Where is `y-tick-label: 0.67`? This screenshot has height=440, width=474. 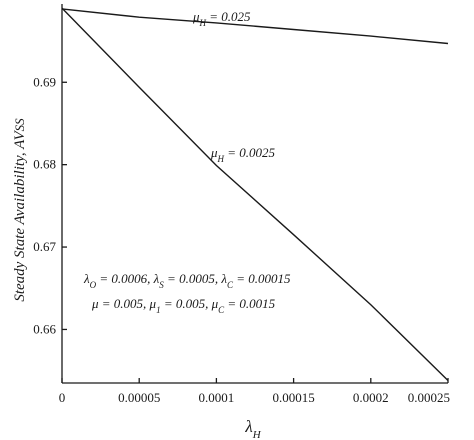 y-tick-label: 0.67 is located at coordinates (44, 246).